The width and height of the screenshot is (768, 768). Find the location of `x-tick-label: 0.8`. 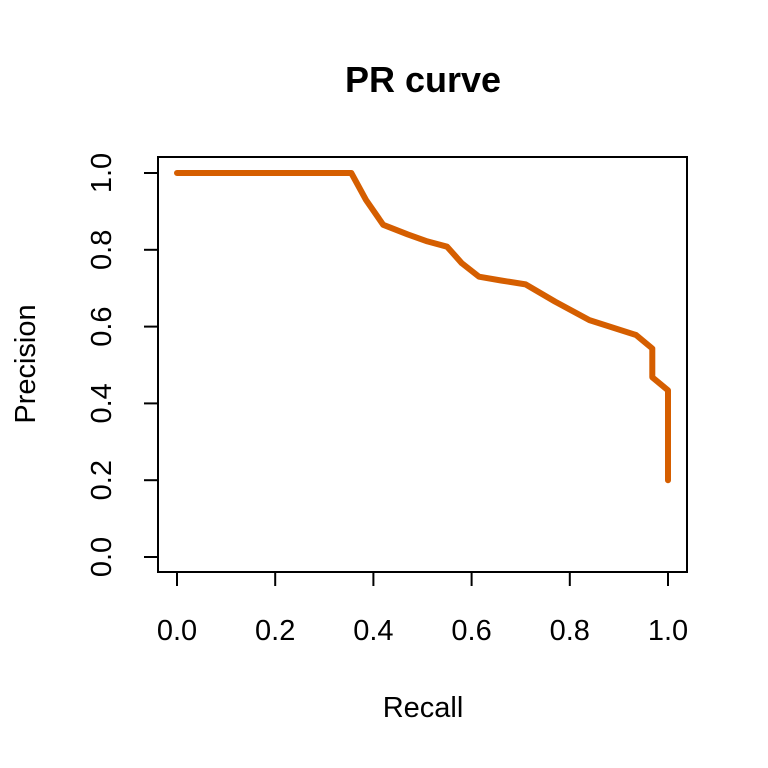

x-tick-label: 0.8 is located at coordinates (570, 631).